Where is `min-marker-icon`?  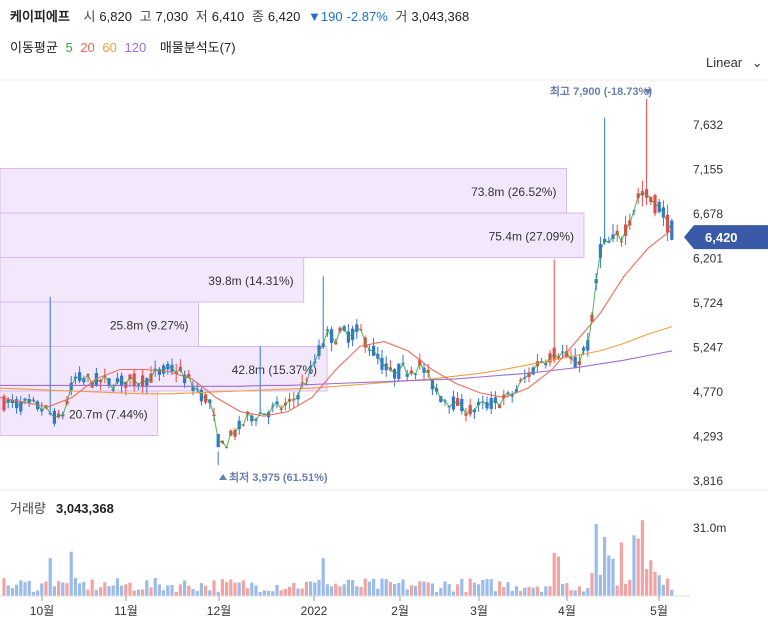
min-marker-icon is located at coordinates (223, 477).